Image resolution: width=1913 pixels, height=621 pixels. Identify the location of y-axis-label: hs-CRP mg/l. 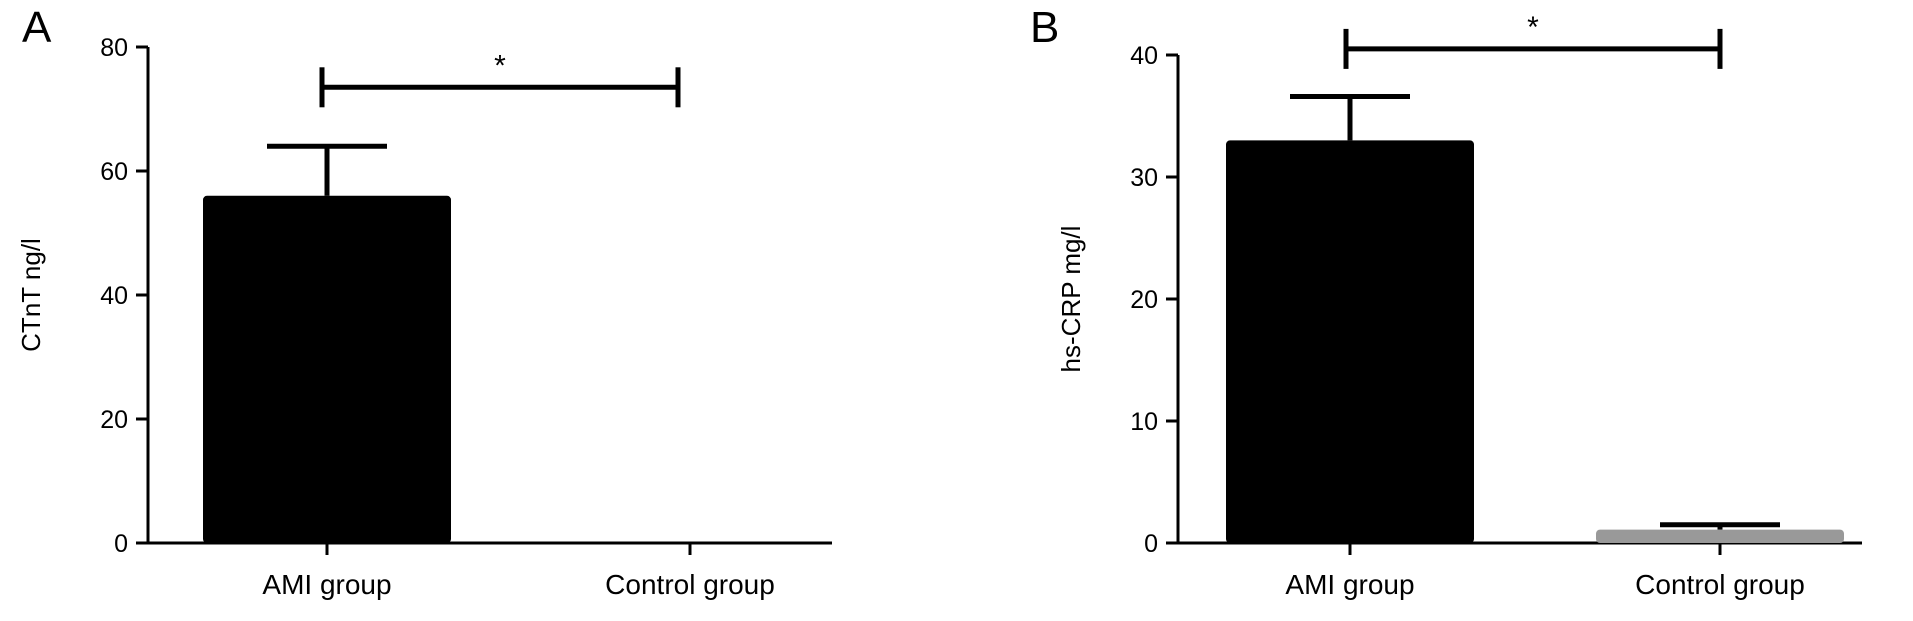
(1071, 299).